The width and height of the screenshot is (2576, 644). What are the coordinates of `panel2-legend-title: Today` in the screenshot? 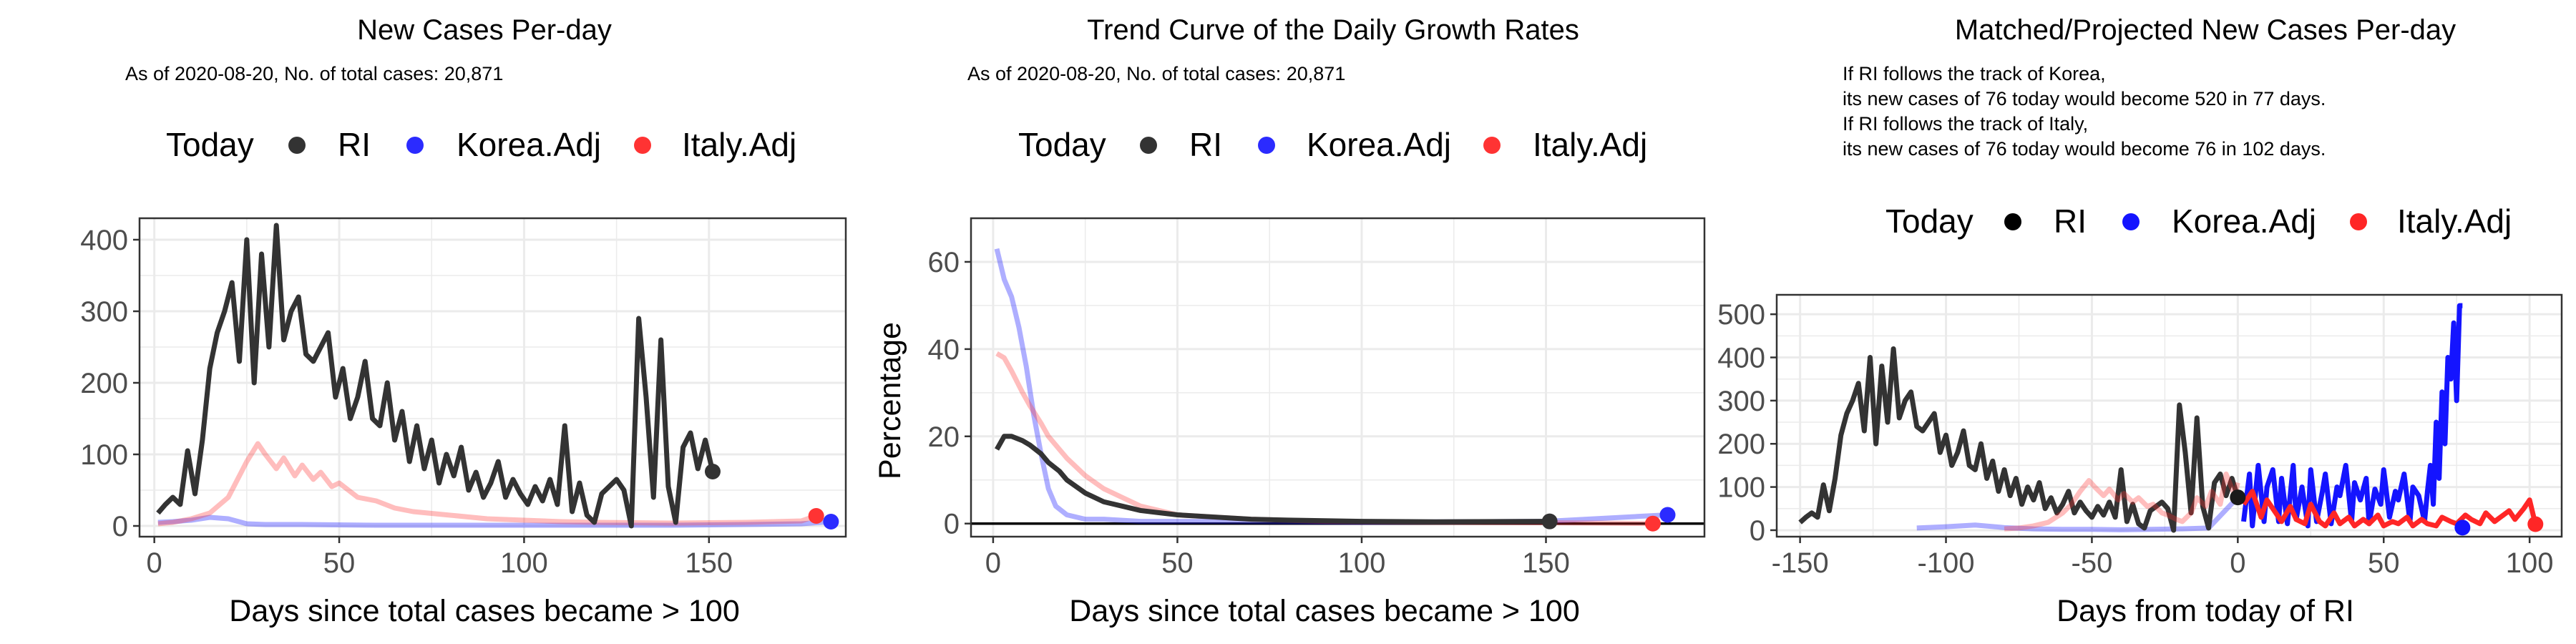 It's located at (1062, 144).